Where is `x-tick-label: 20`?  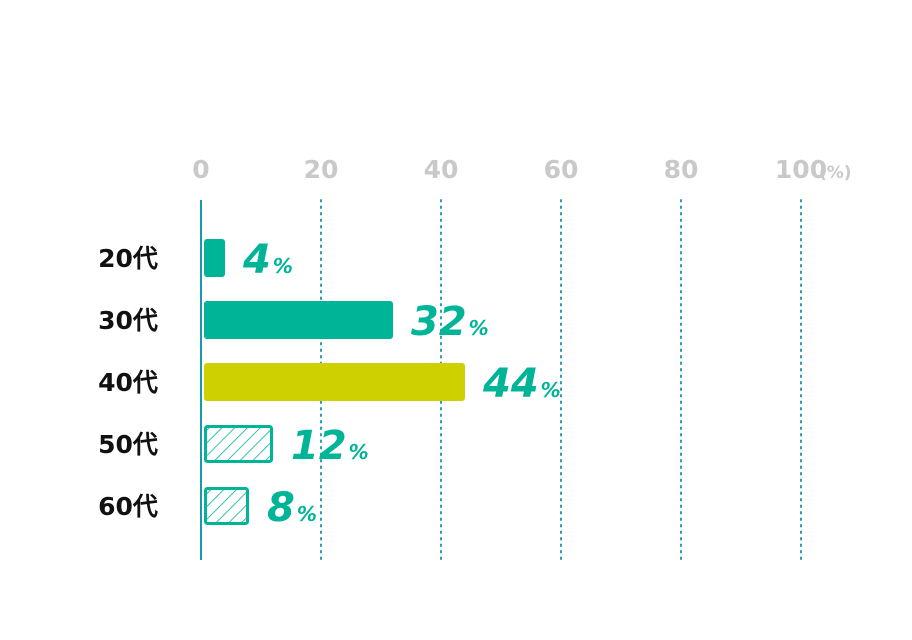
x-tick-label: 20 is located at coordinates (321, 169).